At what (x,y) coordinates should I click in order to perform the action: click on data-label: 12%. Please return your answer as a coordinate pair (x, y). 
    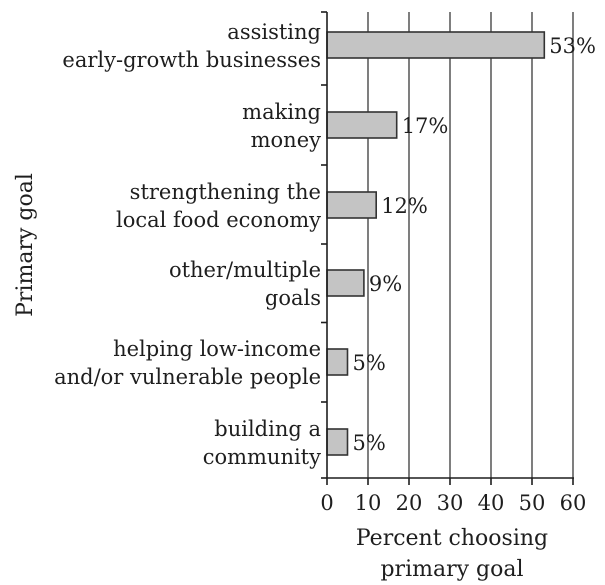
    Looking at the image, I should click on (404, 206).